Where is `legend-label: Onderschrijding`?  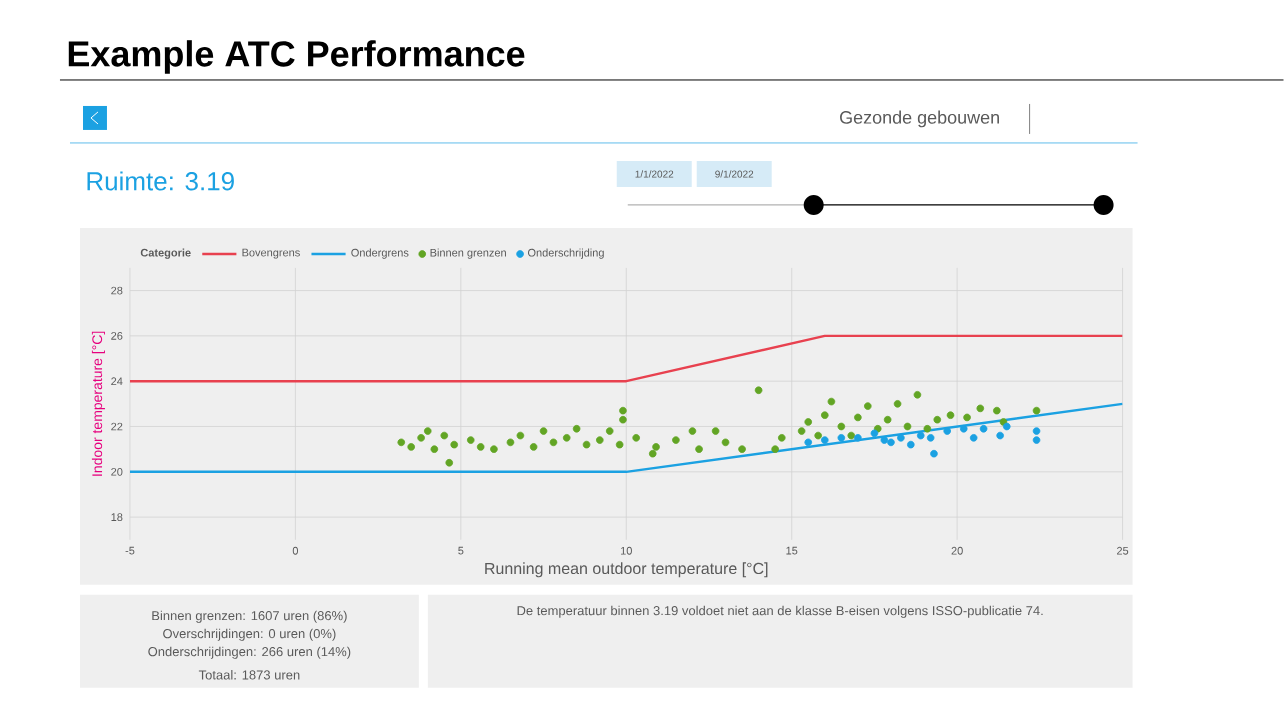 legend-label: Onderschrijding is located at coordinates (566, 253).